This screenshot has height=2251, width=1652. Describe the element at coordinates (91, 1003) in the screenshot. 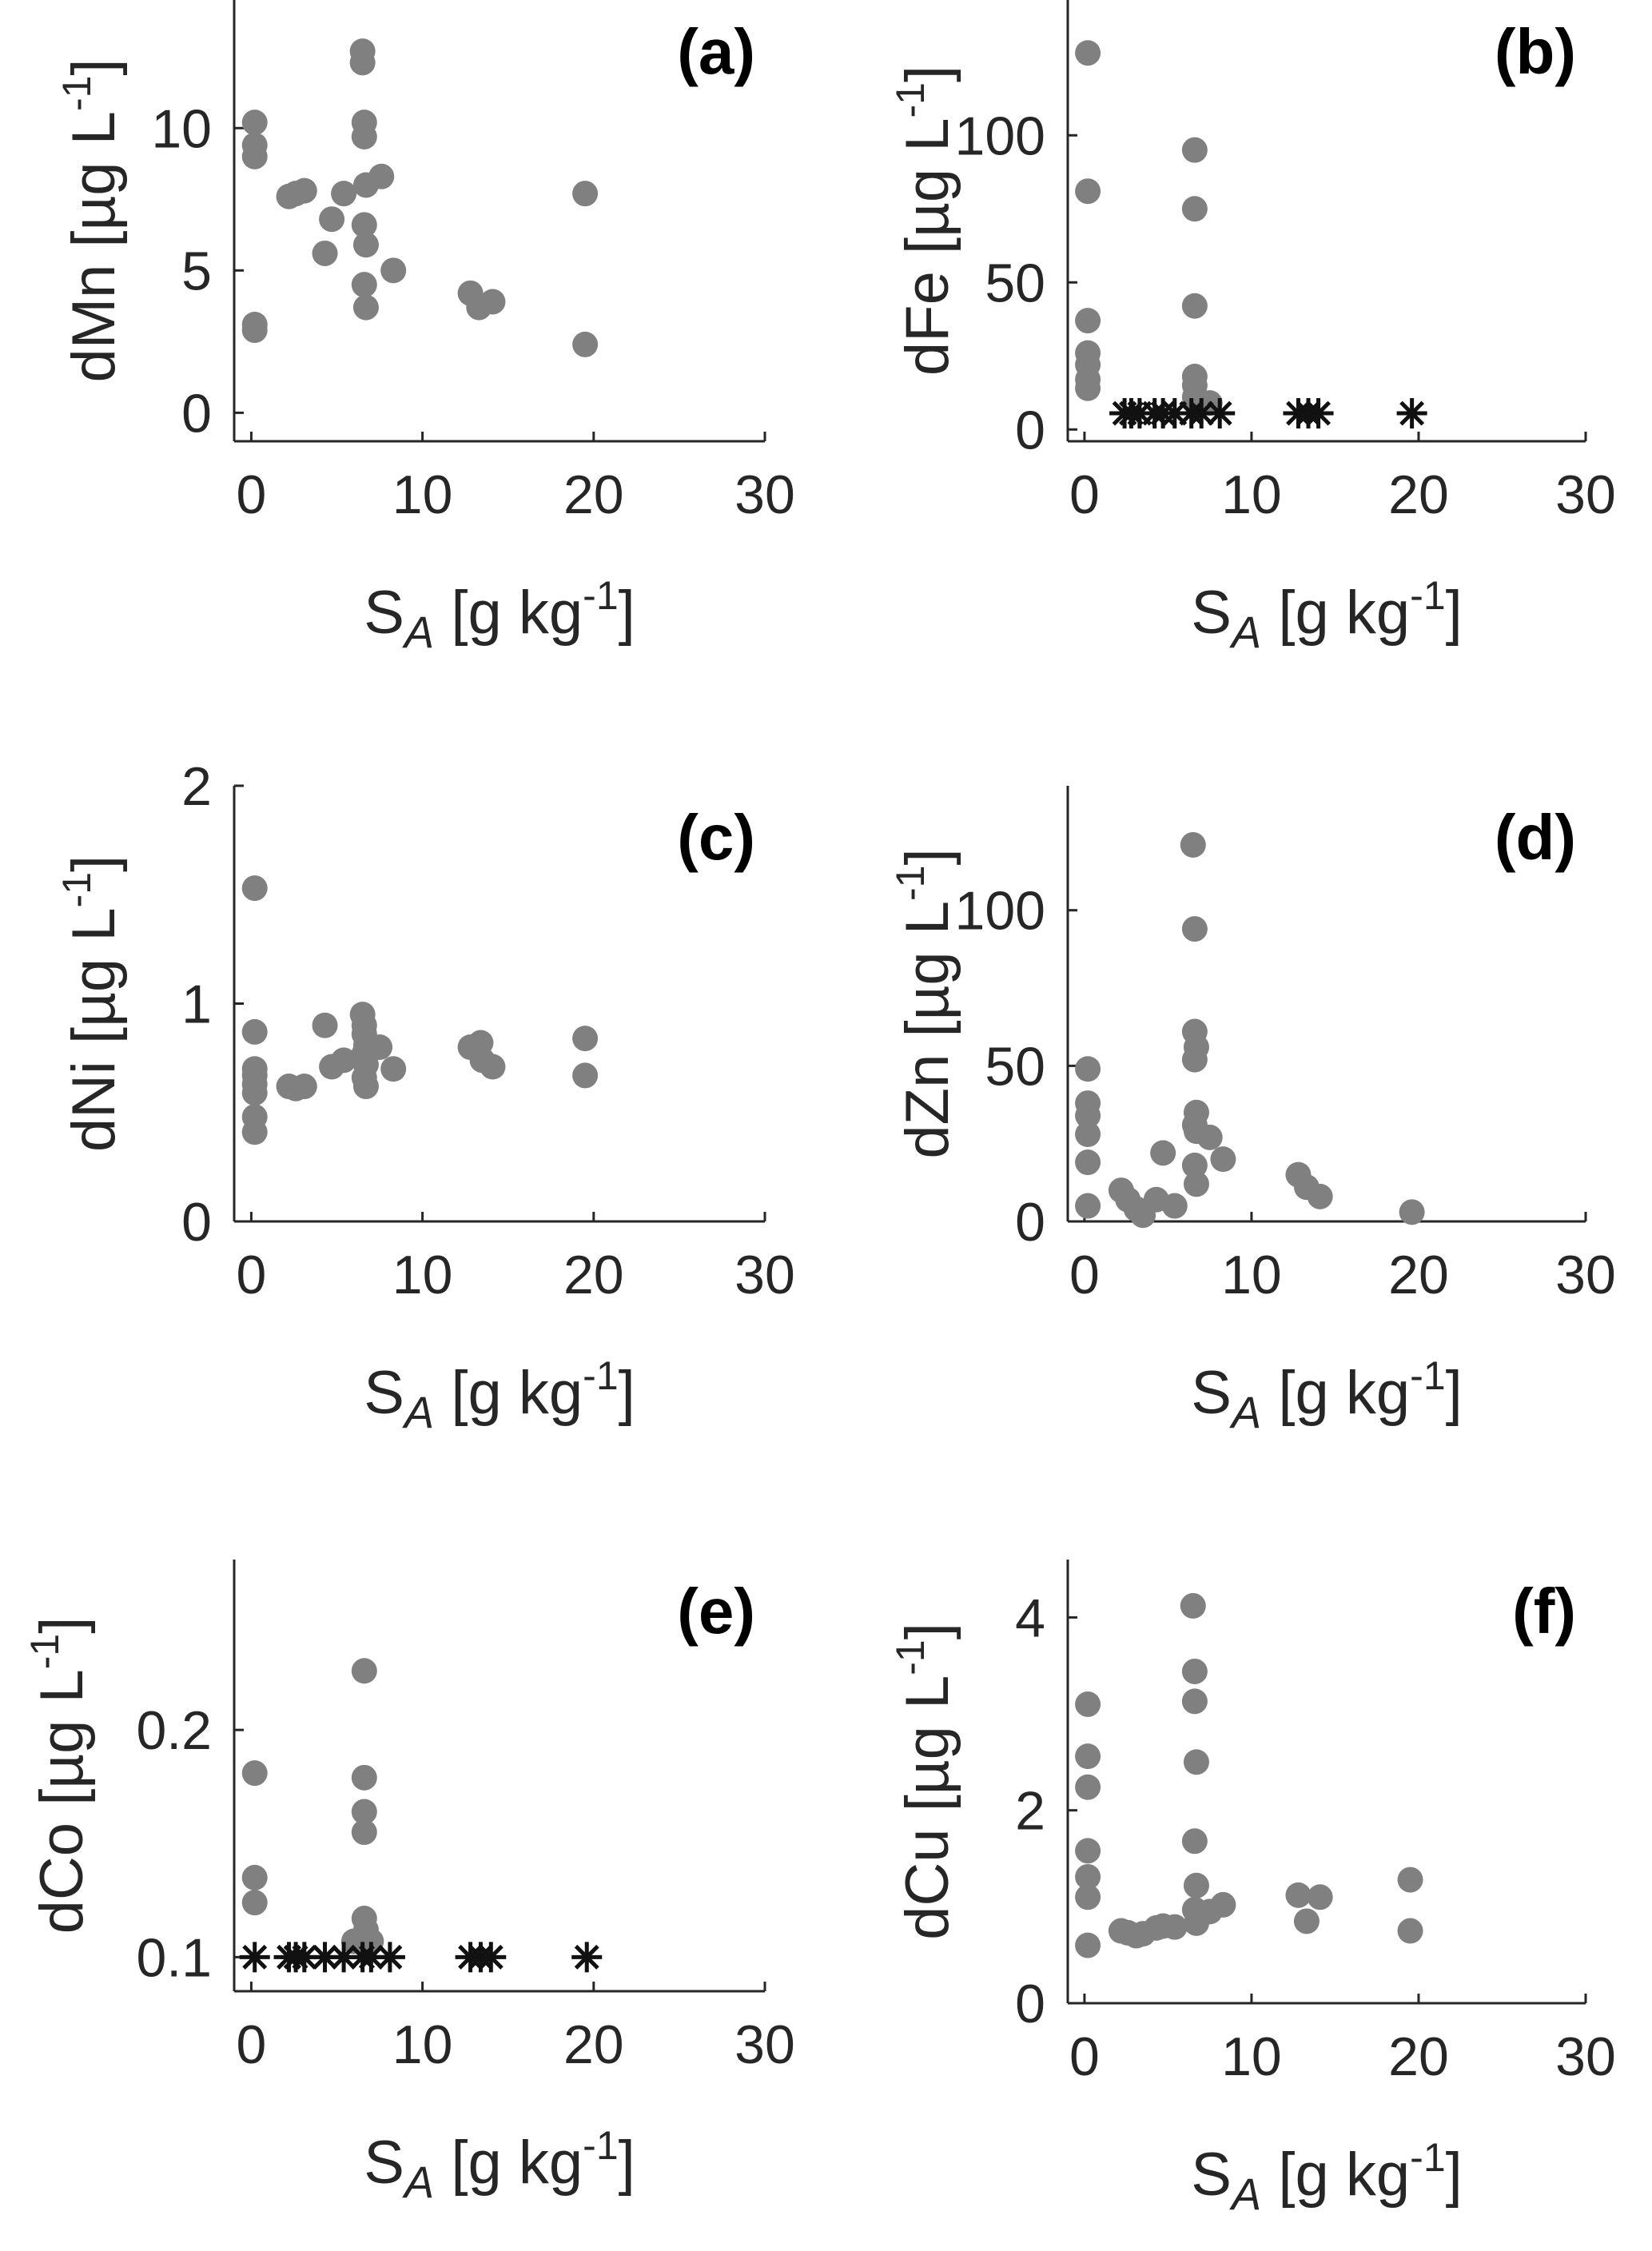

I see `y-axis-label: dNi [µg L-1]` at that location.